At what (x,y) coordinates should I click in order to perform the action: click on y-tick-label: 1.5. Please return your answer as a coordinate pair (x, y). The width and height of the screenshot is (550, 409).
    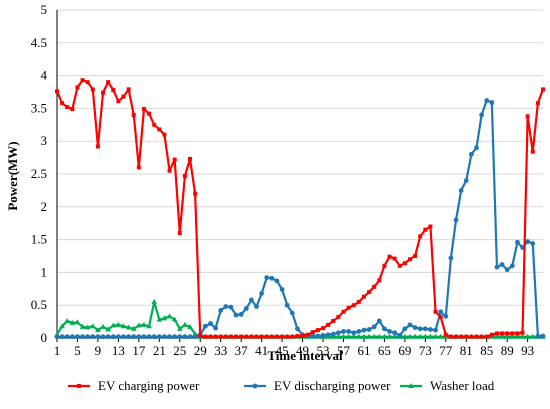
    Looking at the image, I should click on (39, 239).